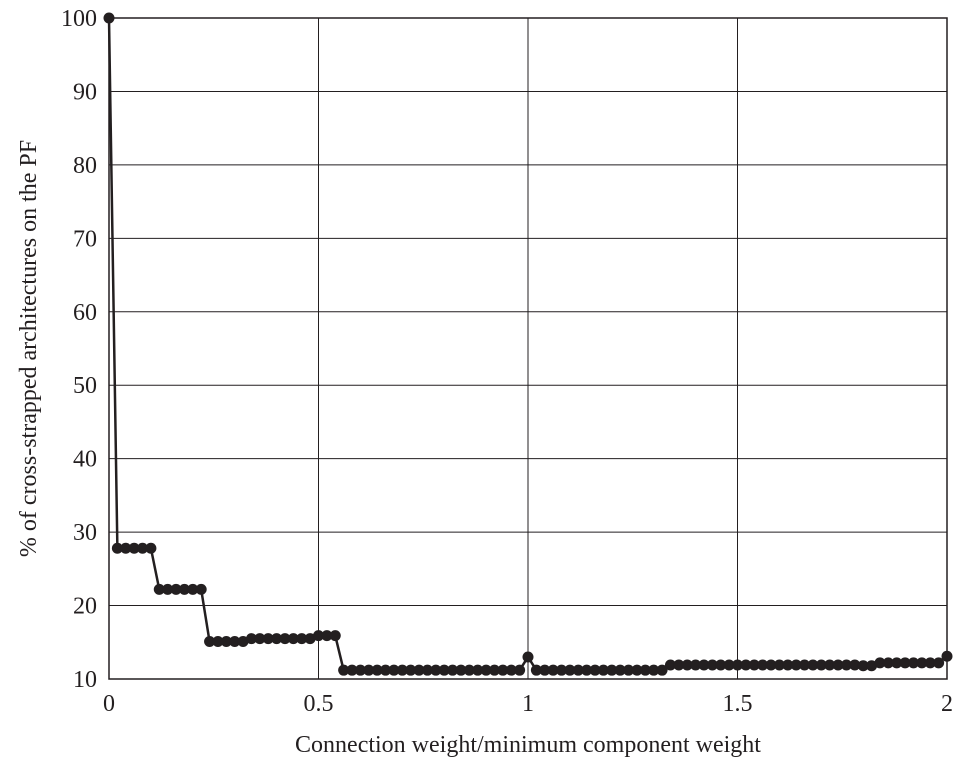 Image resolution: width=977 pixels, height=776 pixels. I want to click on y-tick-label: 60, so click(85, 313).